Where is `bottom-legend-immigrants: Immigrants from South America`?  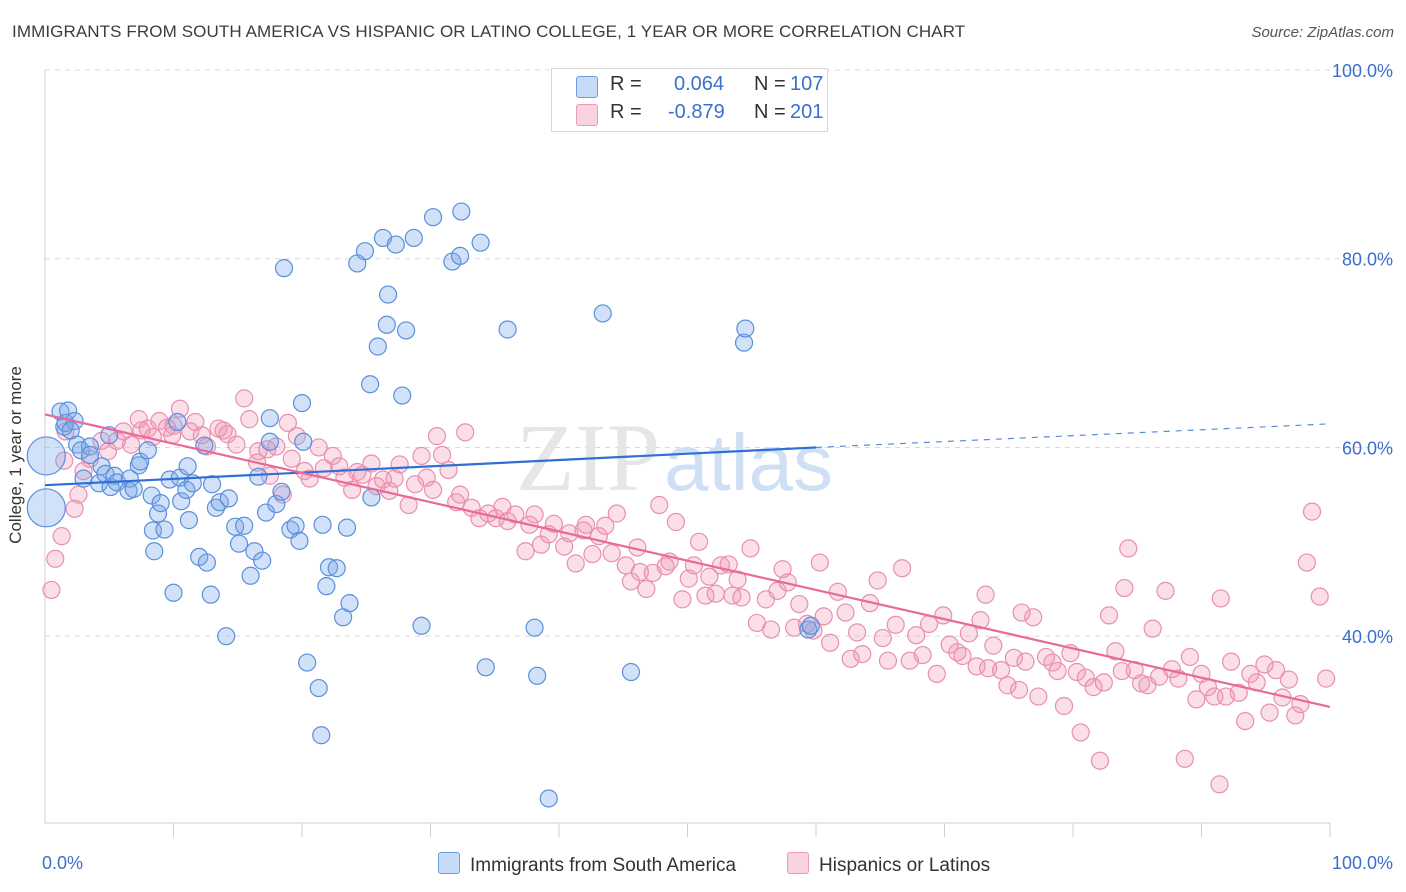 bottom-legend-immigrants: Immigrants from South America is located at coordinates (587, 864).